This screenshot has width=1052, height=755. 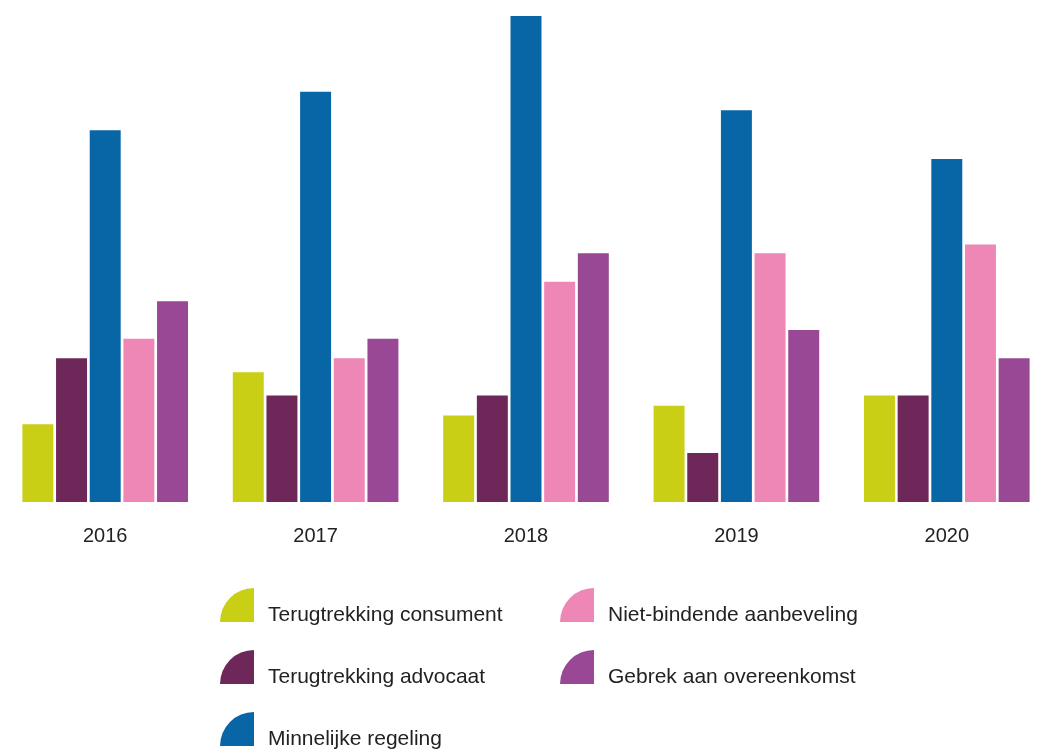 I want to click on legend-label: Terugtrekking advocaat, so click(x=377, y=675).